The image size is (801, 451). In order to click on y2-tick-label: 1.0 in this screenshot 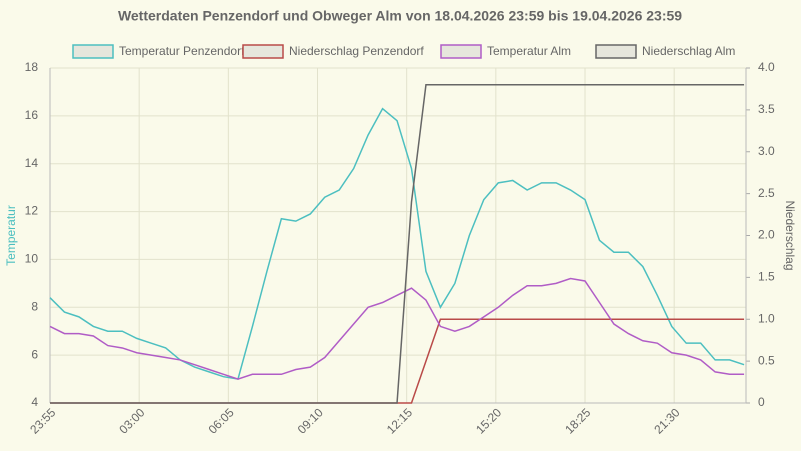, I will do `click(766, 318)`.